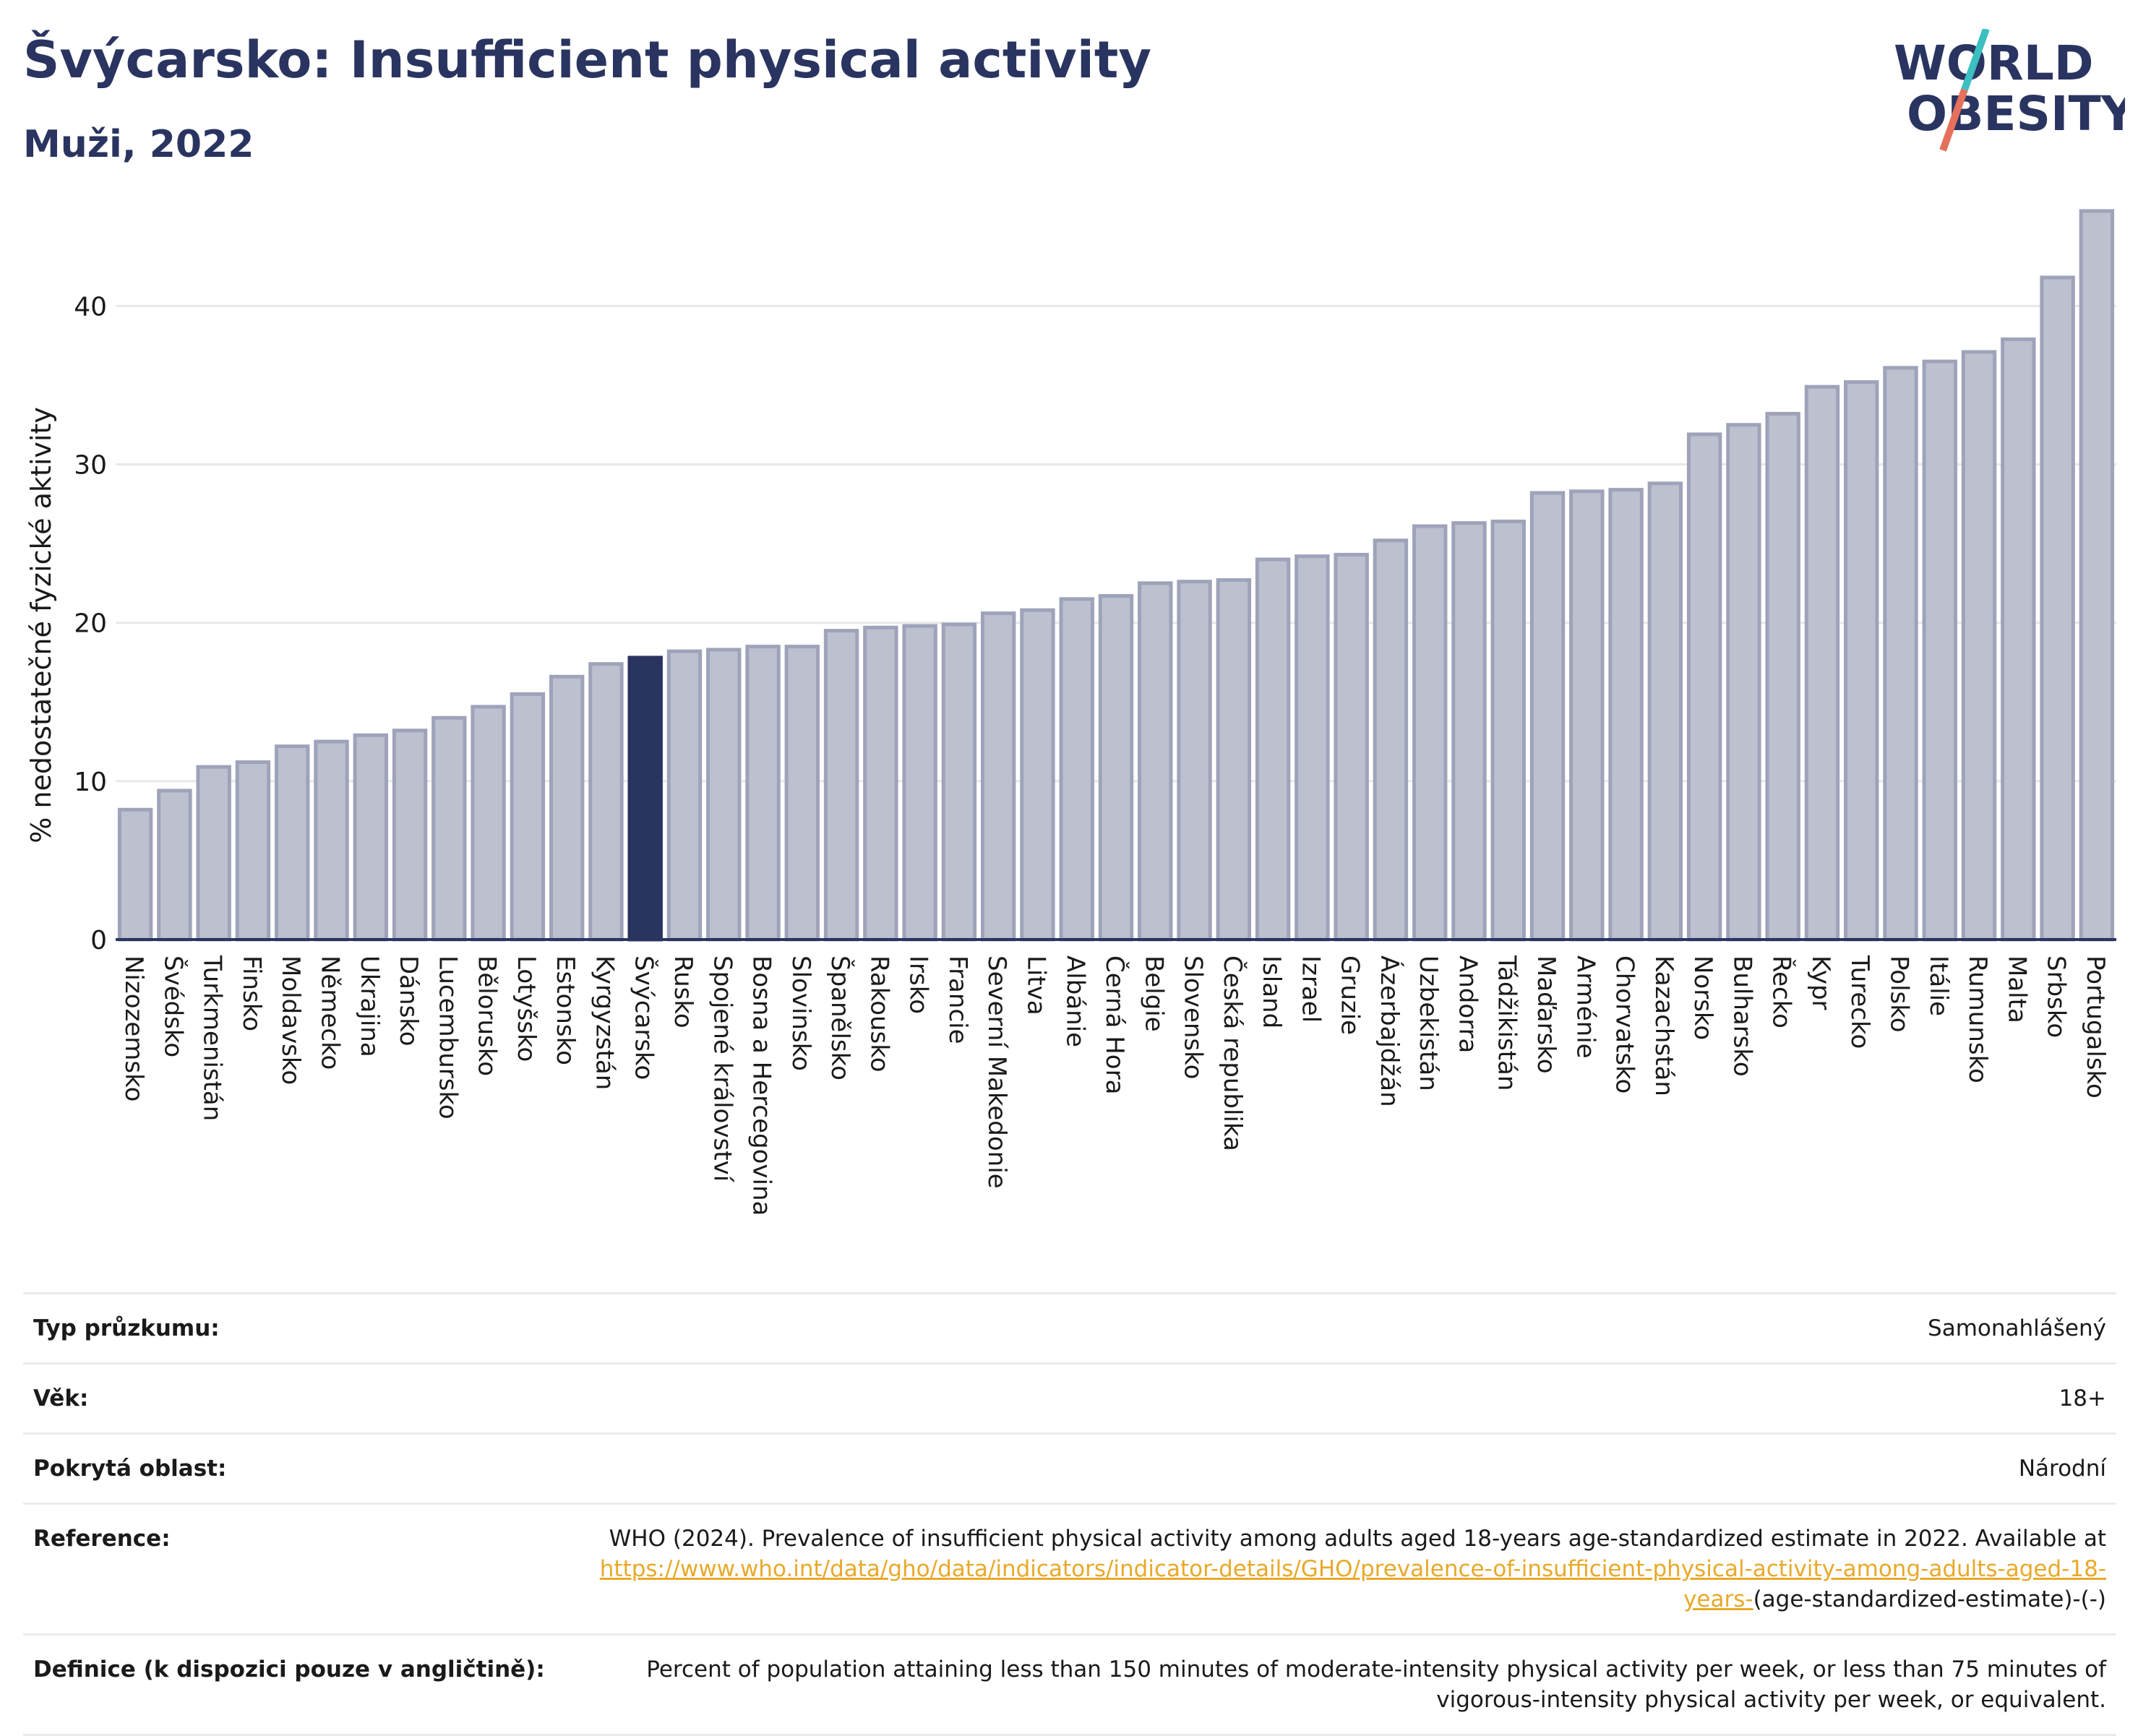 The image size is (2138, 1736). Describe the element at coordinates (1193, 1017) in the screenshot. I see `x-tick-label: Slovensko` at that location.